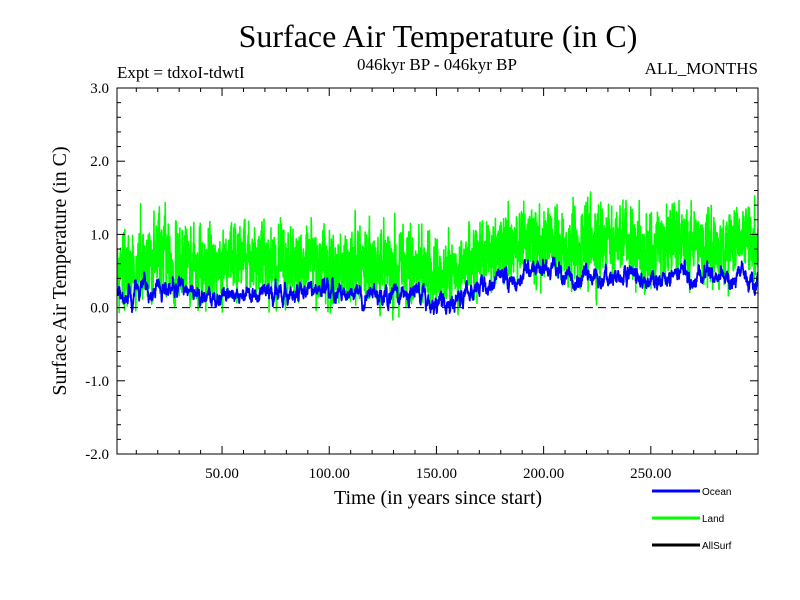 The height and width of the screenshot is (600, 800). Describe the element at coordinates (97, 382) in the screenshot. I see `y-tick-label: -1.0` at that location.